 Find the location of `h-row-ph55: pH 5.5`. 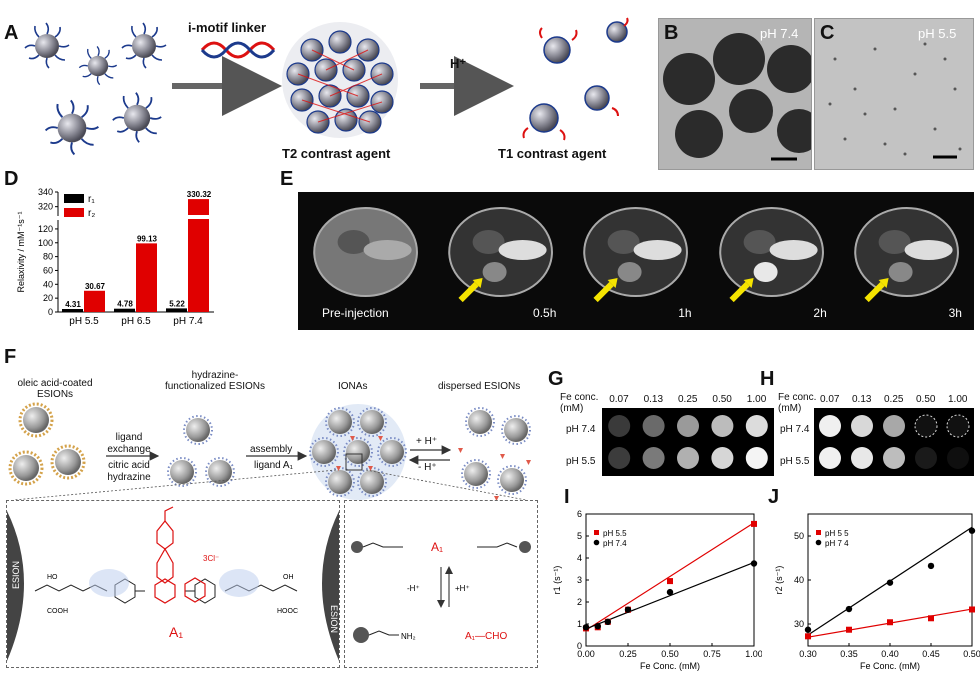

h-row-ph55: pH 5.5 is located at coordinates (795, 461).